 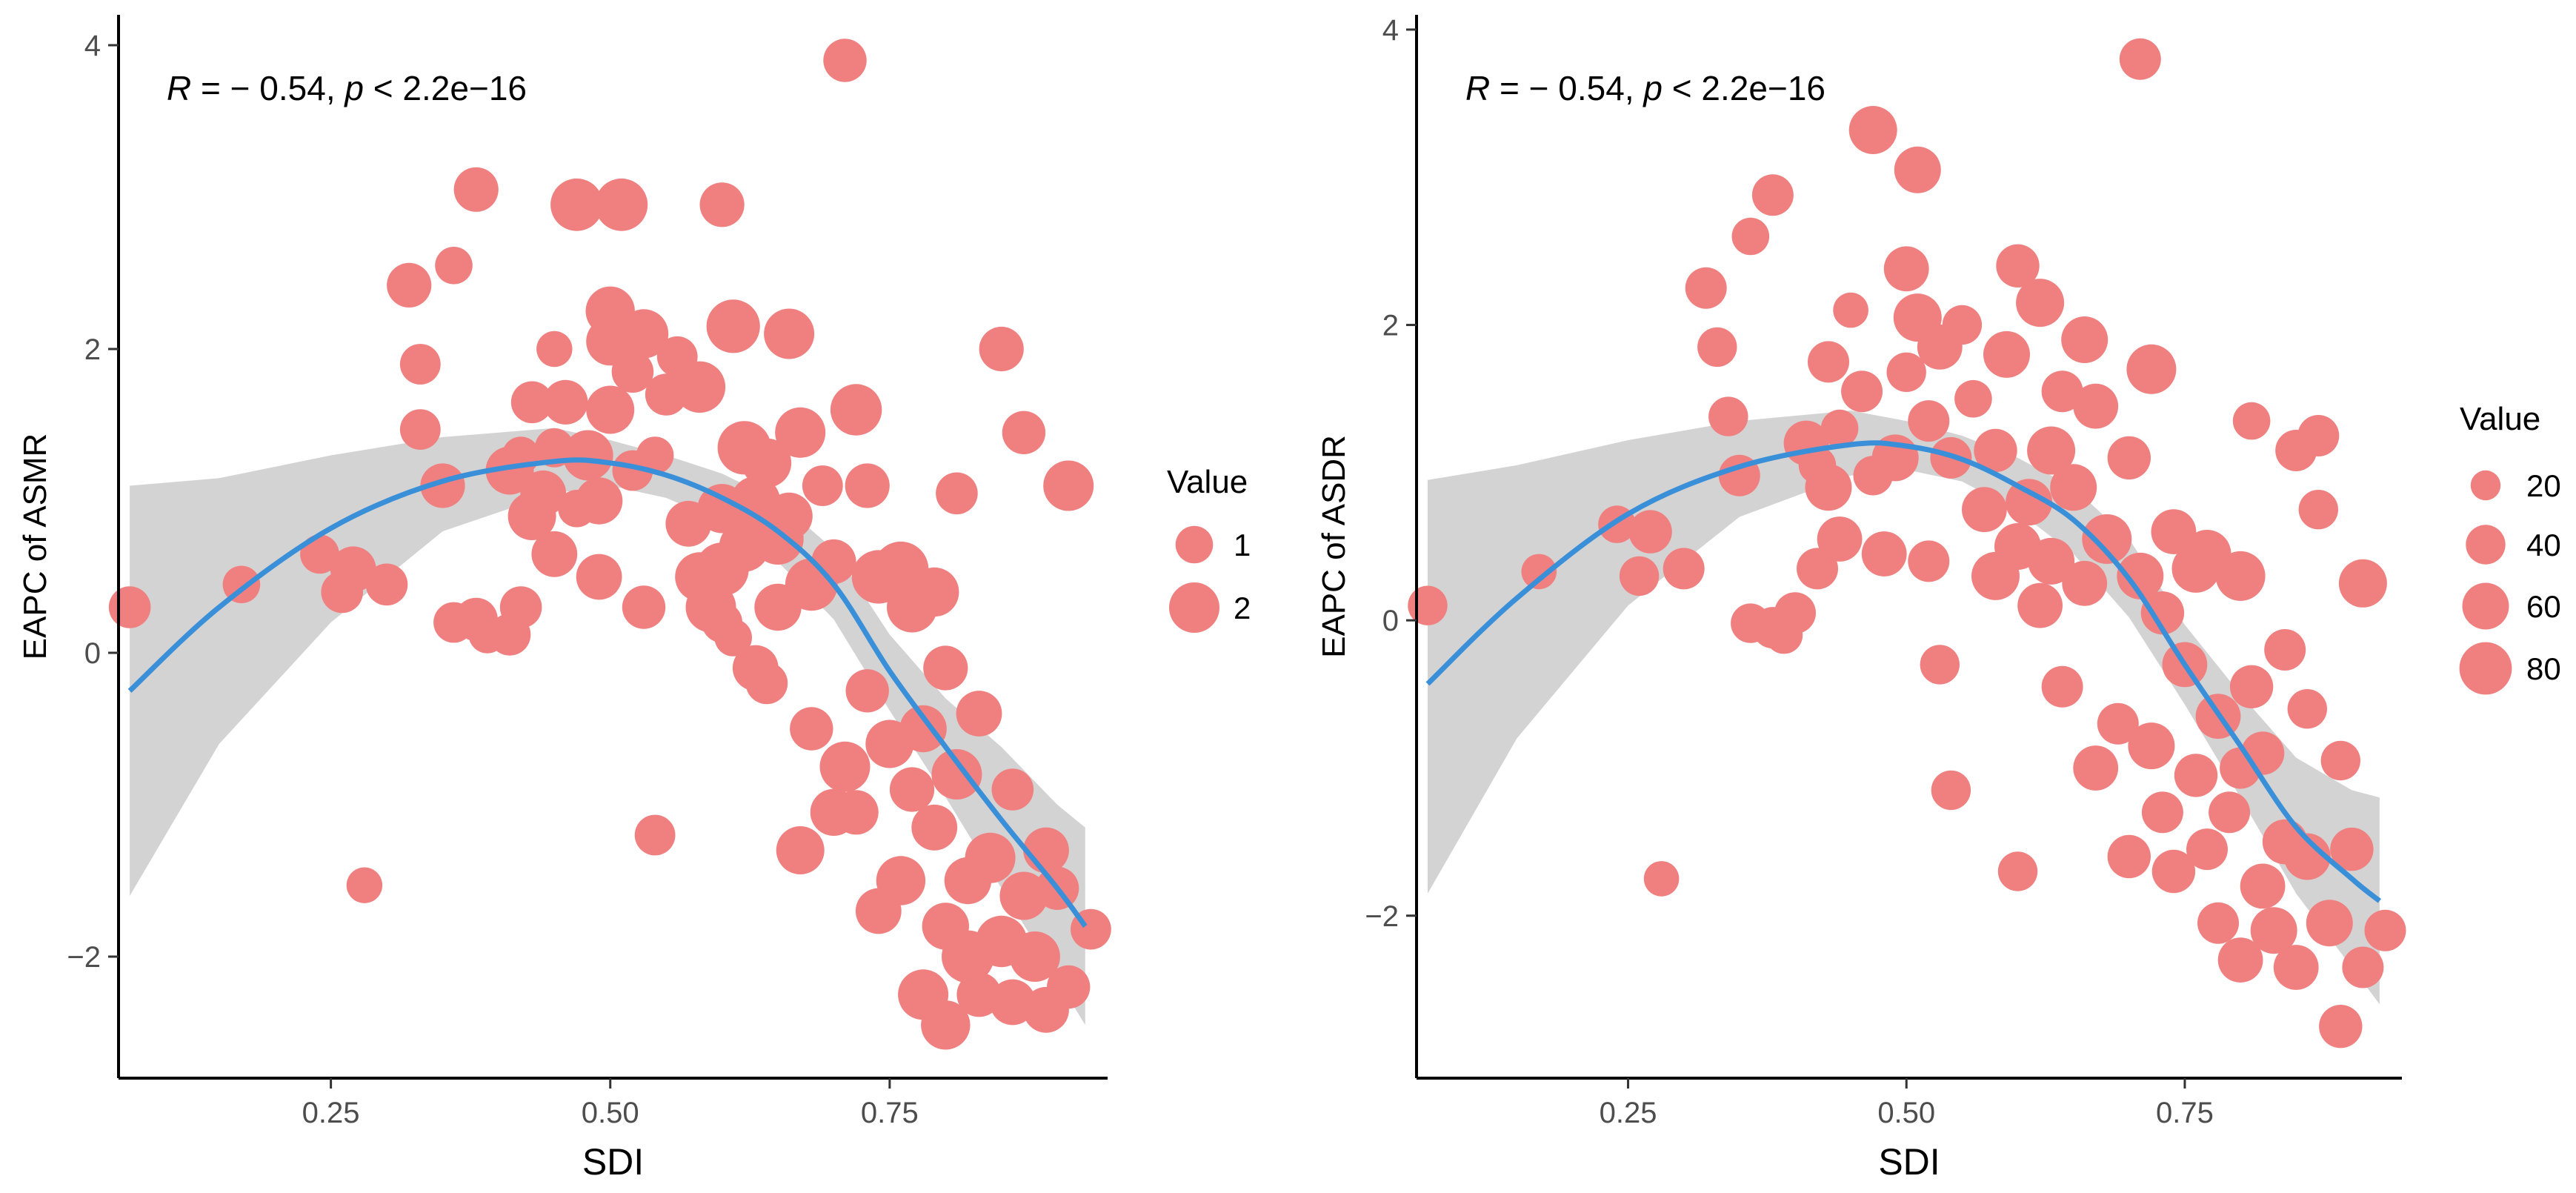 What do you see at coordinates (331, 1113) in the screenshot?
I see `x-tick-label: 0.25` at bounding box center [331, 1113].